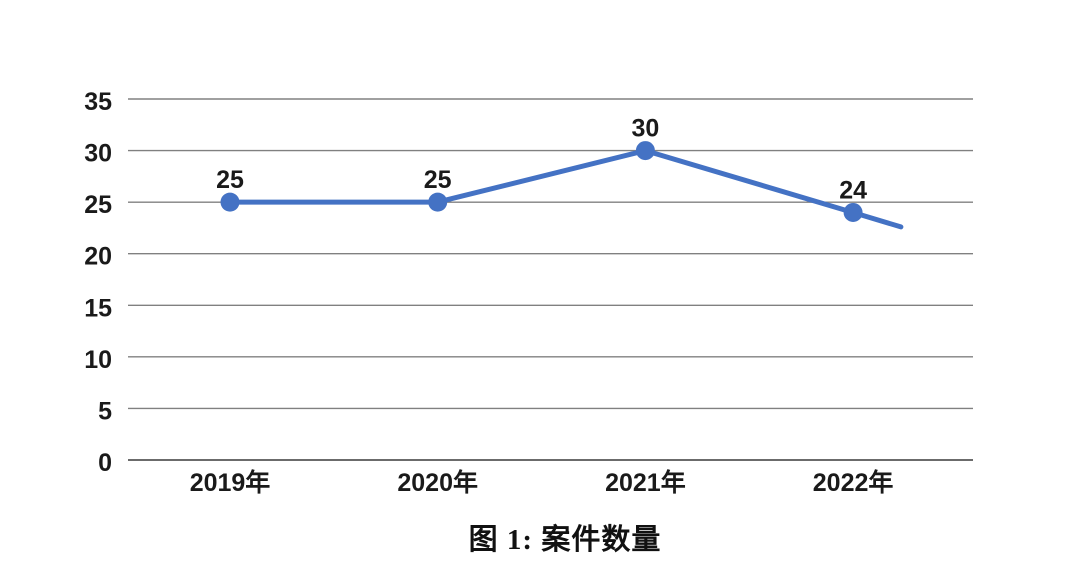 This screenshot has height=566, width=1080. What do you see at coordinates (565, 189) in the screenshot?
I see `series-line` at bounding box center [565, 189].